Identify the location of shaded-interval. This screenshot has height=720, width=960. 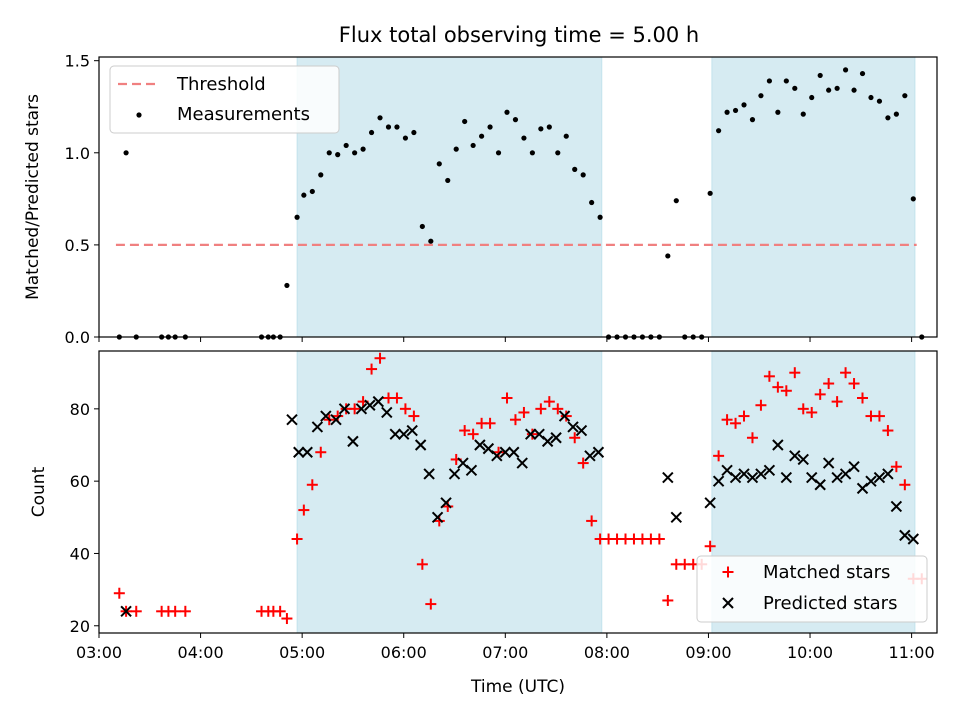
(449, 197).